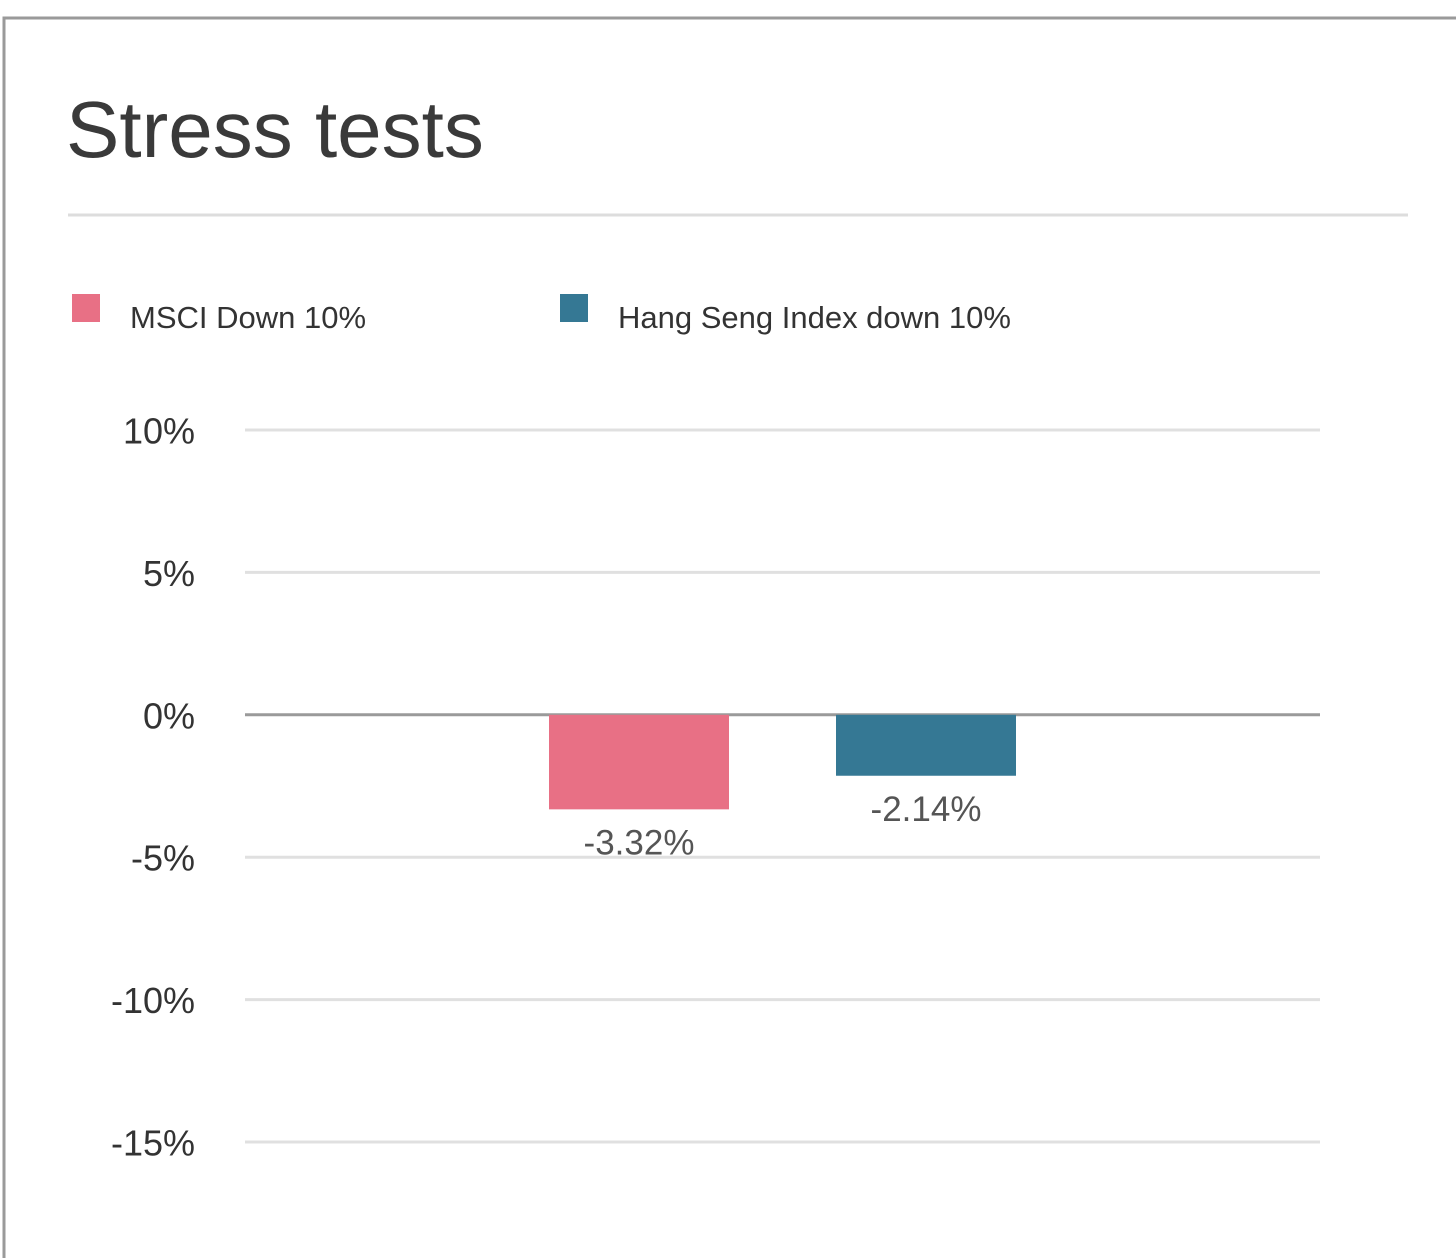  What do you see at coordinates (926, 809) in the screenshot?
I see `data-label: -2.14%` at bounding box center [926, 809].